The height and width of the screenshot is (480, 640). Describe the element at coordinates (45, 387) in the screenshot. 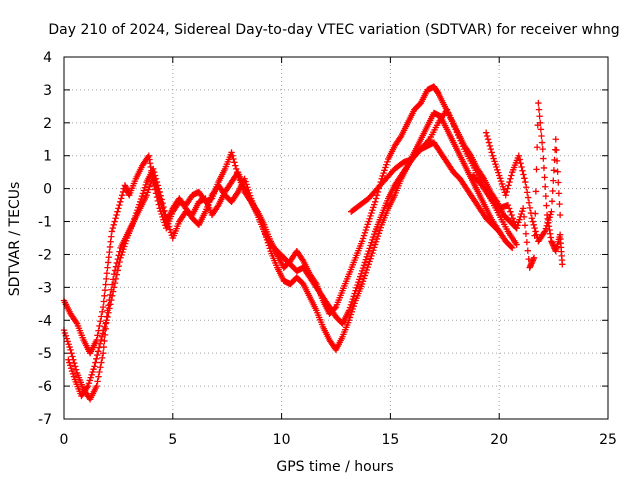

I see `y-tick-label: -6` at that location.